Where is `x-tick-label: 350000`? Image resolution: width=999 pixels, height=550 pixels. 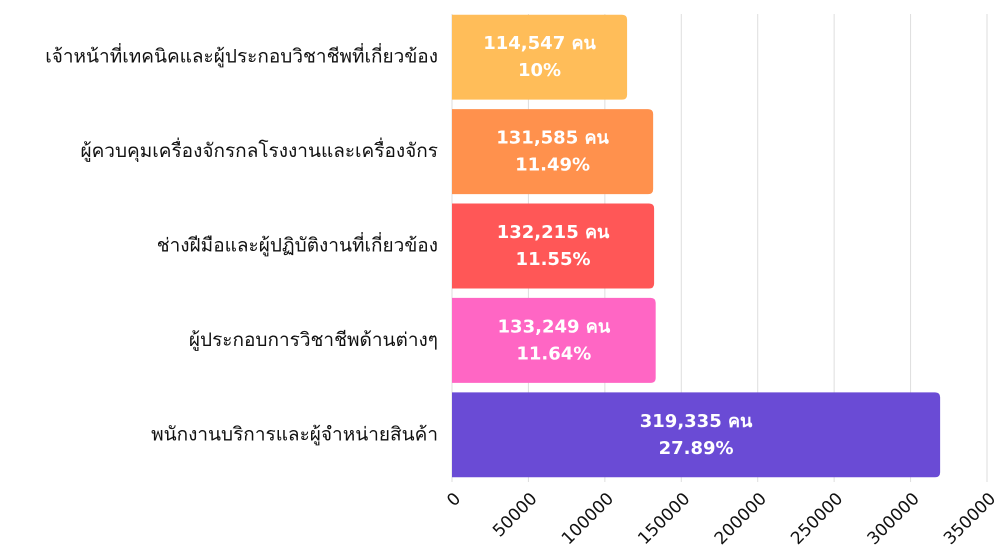
x-tick-label: 350000 is located at coordinates (969, 519).